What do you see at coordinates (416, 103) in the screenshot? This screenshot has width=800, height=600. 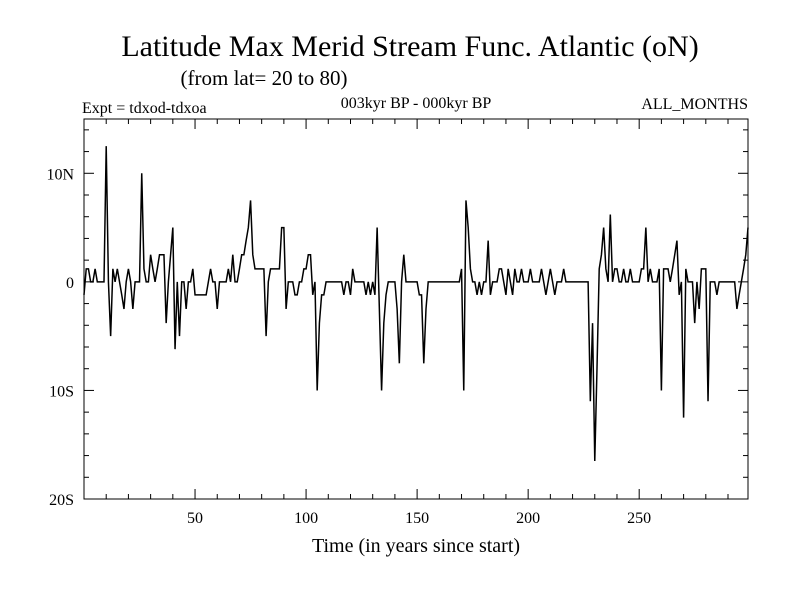 I see `period-label: 003kyr BP - 000kyr BP` at bounding box center [416, 103].